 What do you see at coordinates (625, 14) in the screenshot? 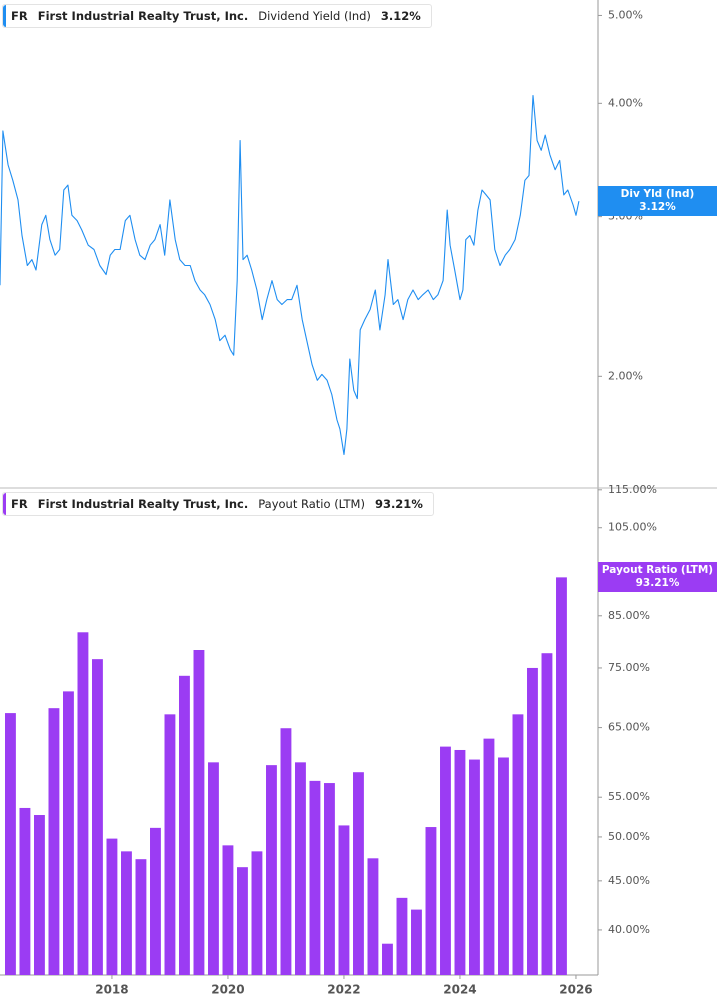
I see `y-tick-label: 5.00%` at bounding box center [625, 14].